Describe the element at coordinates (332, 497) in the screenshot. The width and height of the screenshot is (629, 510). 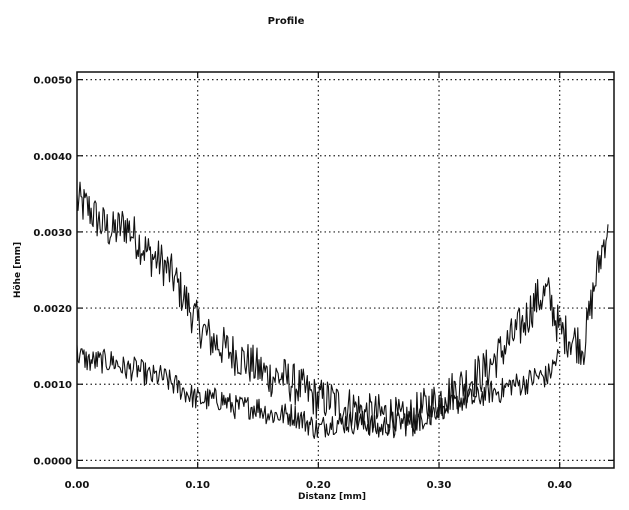
I see `x-axis-label: Distanz [mm]` at that location.